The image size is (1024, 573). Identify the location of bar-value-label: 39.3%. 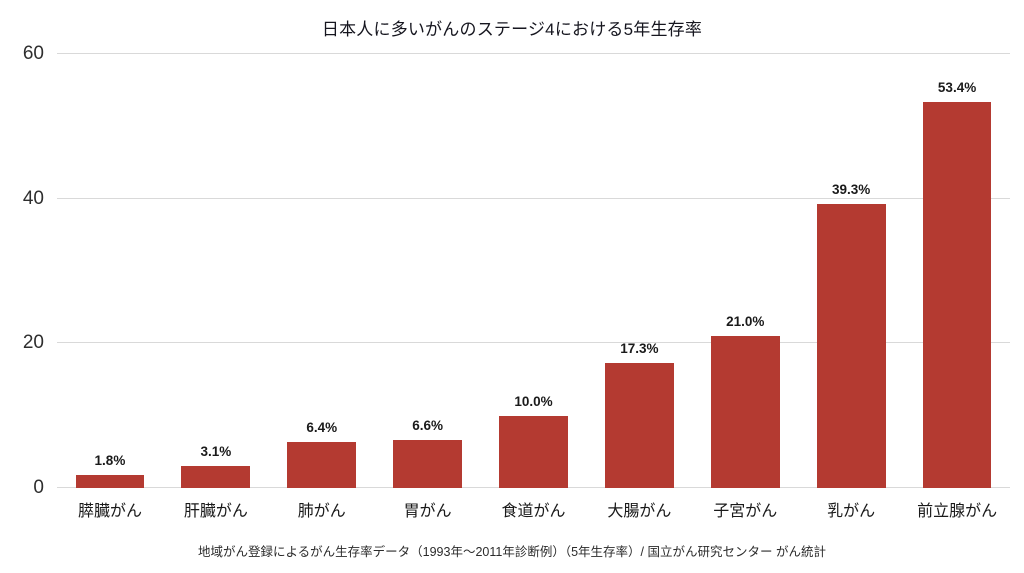
(851, 189).